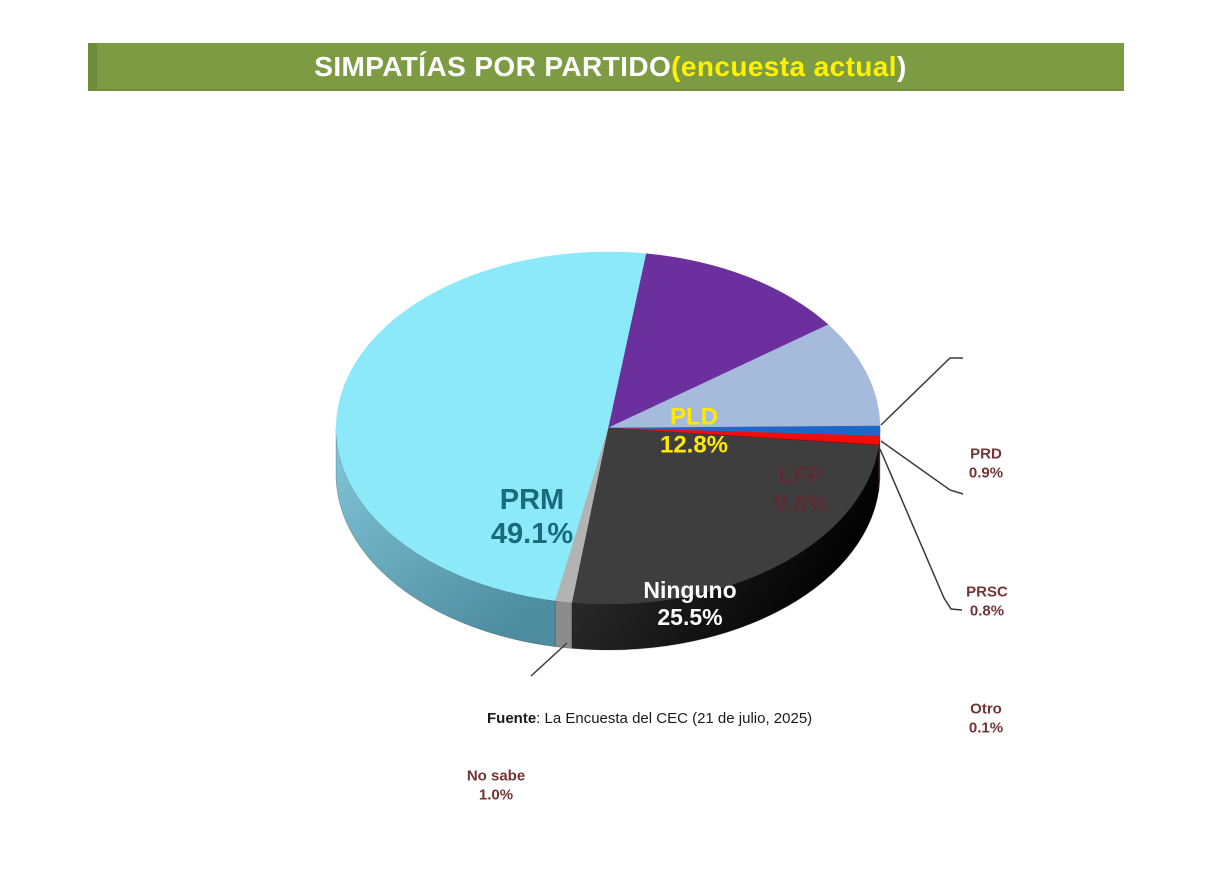 This screenshot has height=892, width=1211. Describe the element at coordinates (922, 467) in the screenshot. I see `callout-line-prsc` at that location.